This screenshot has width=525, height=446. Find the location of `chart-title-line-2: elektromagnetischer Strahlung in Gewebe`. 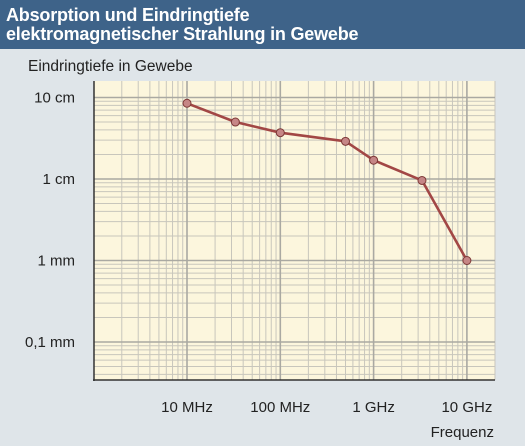

chart-title-line-2: elektromagnetischer Strahlung in Gewebe is located at coordinates (182, 34).